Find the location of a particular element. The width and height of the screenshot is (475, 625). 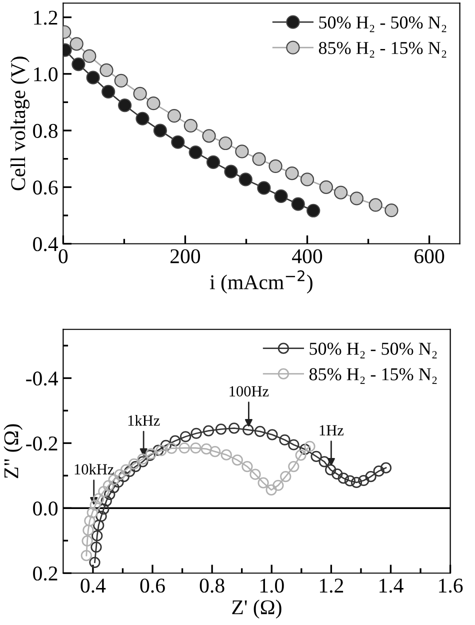

y-tick-label: -0.4 is located at coordinates (42, 379).